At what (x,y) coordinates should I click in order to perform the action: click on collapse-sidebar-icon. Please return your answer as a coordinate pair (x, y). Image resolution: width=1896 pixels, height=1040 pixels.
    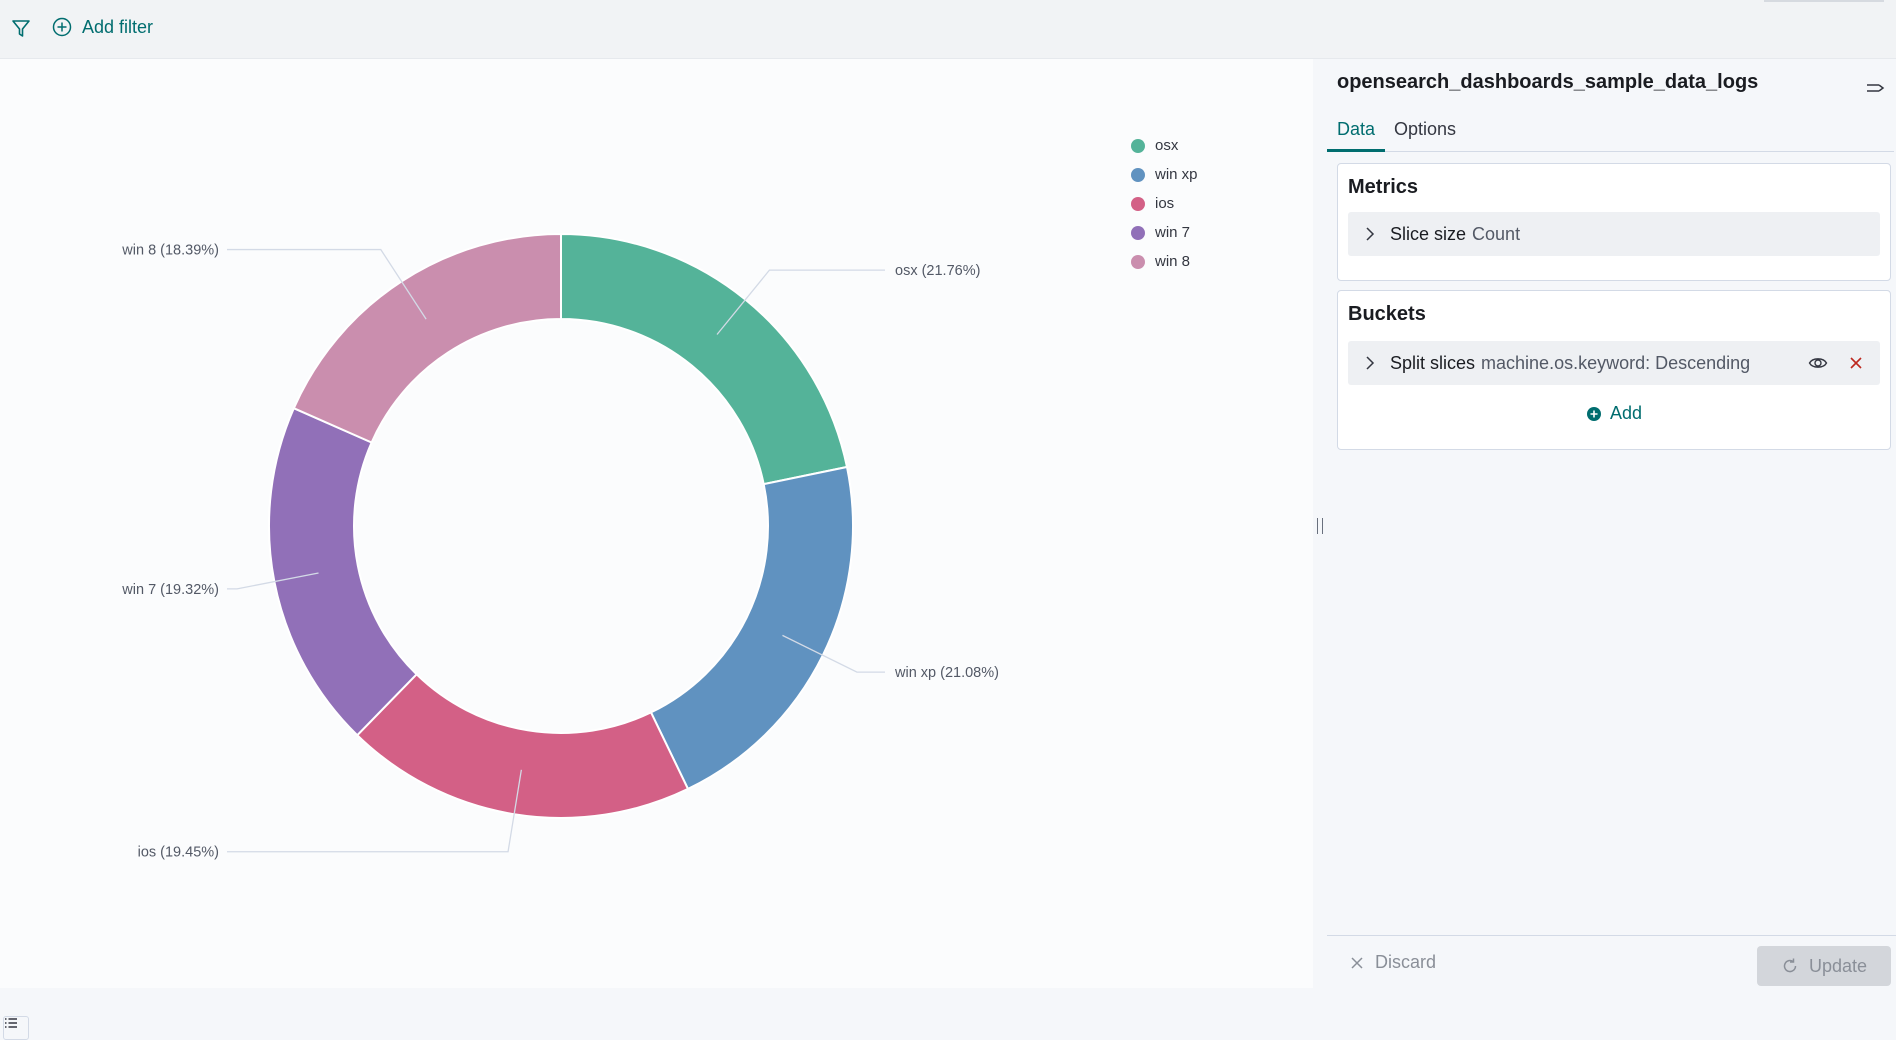
    Looking at the image, I should click on (1875, 88).